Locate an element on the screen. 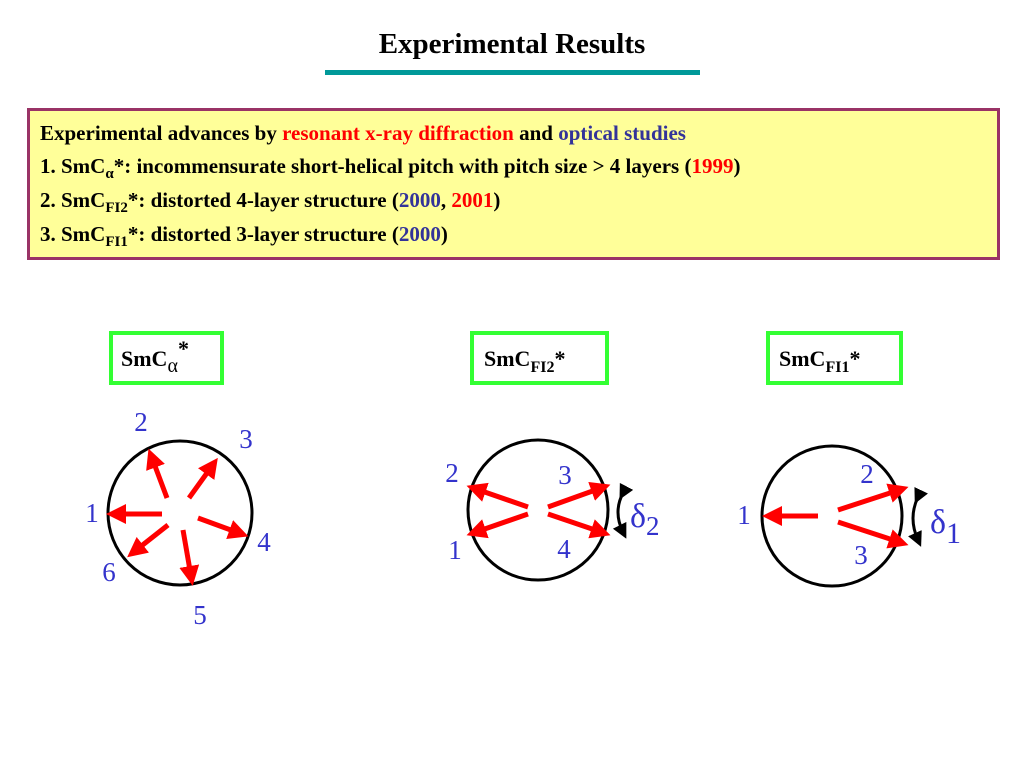  phase-label: SmCFI2* is located at coordinates (524, 361).